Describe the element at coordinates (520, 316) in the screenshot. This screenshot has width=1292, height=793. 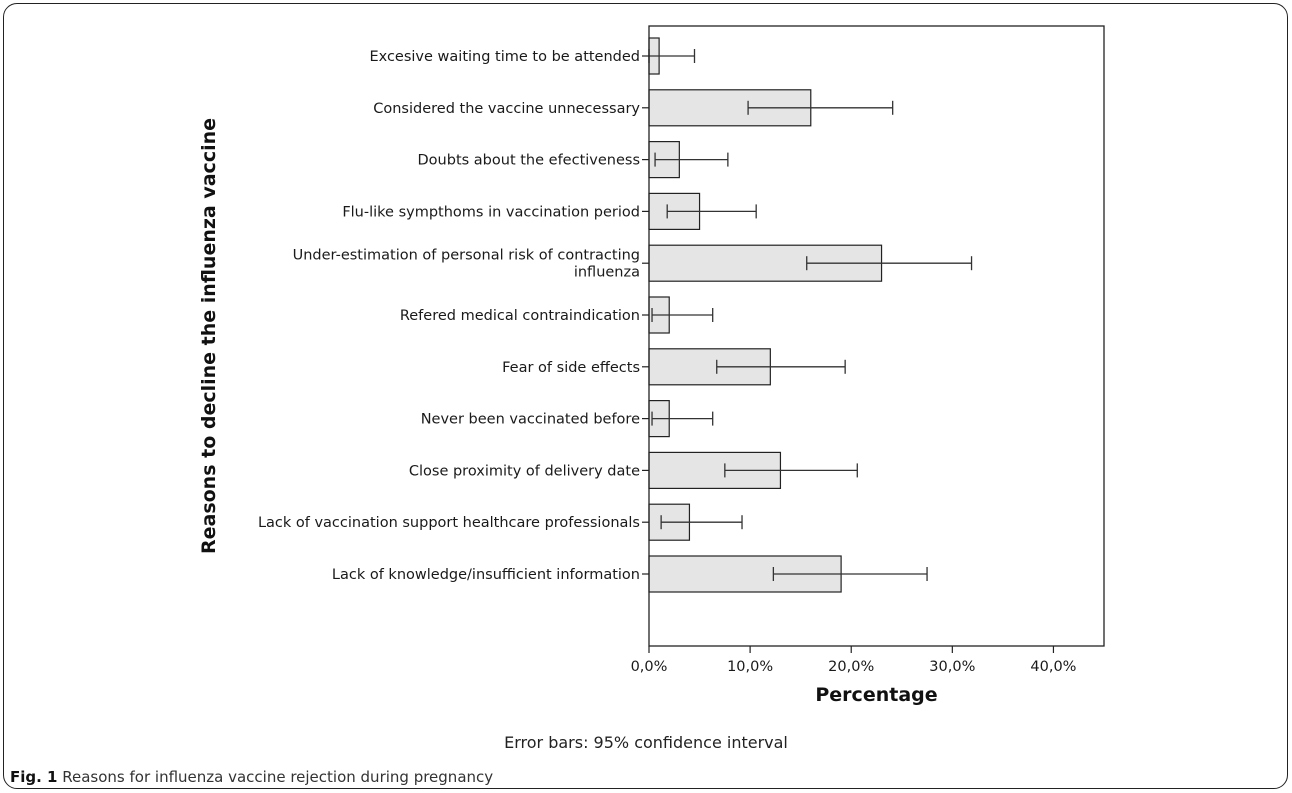
I see `category-label: Refered medical contraindication` at that location.